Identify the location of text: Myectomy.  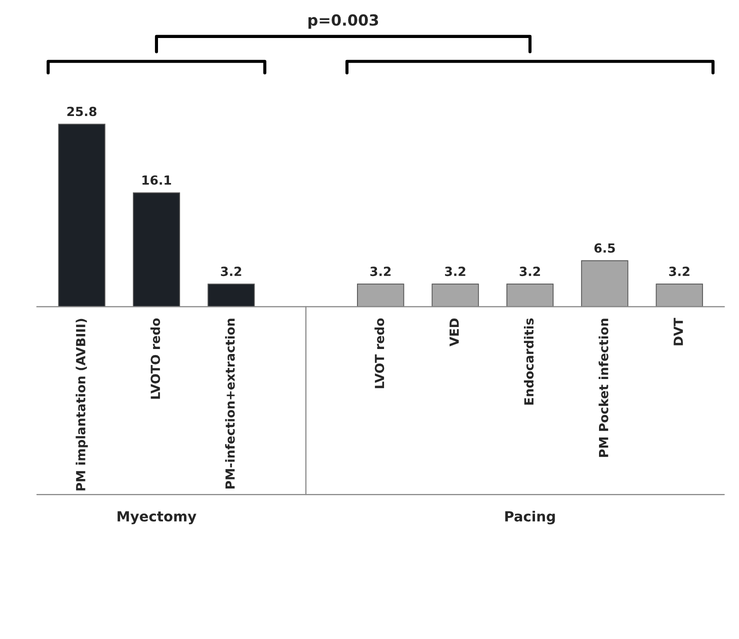
(157, 517).